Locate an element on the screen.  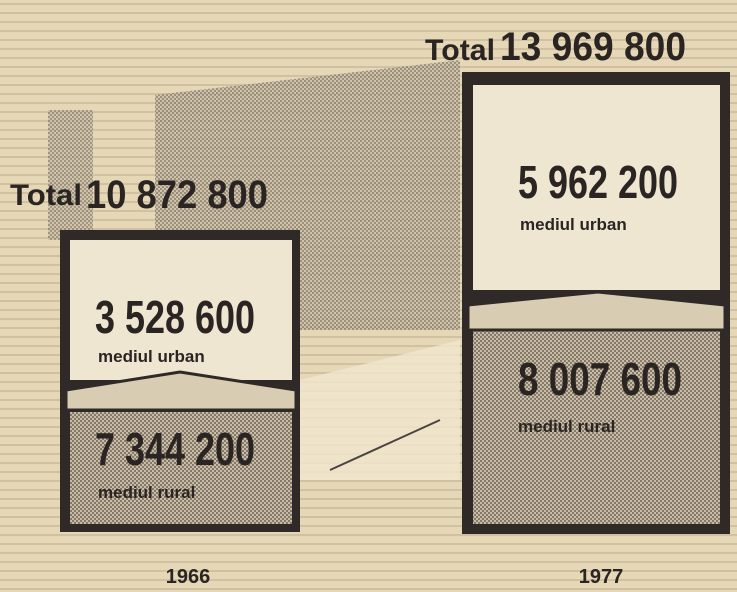
year-label: 1977 is located at coordinates (601, 577).